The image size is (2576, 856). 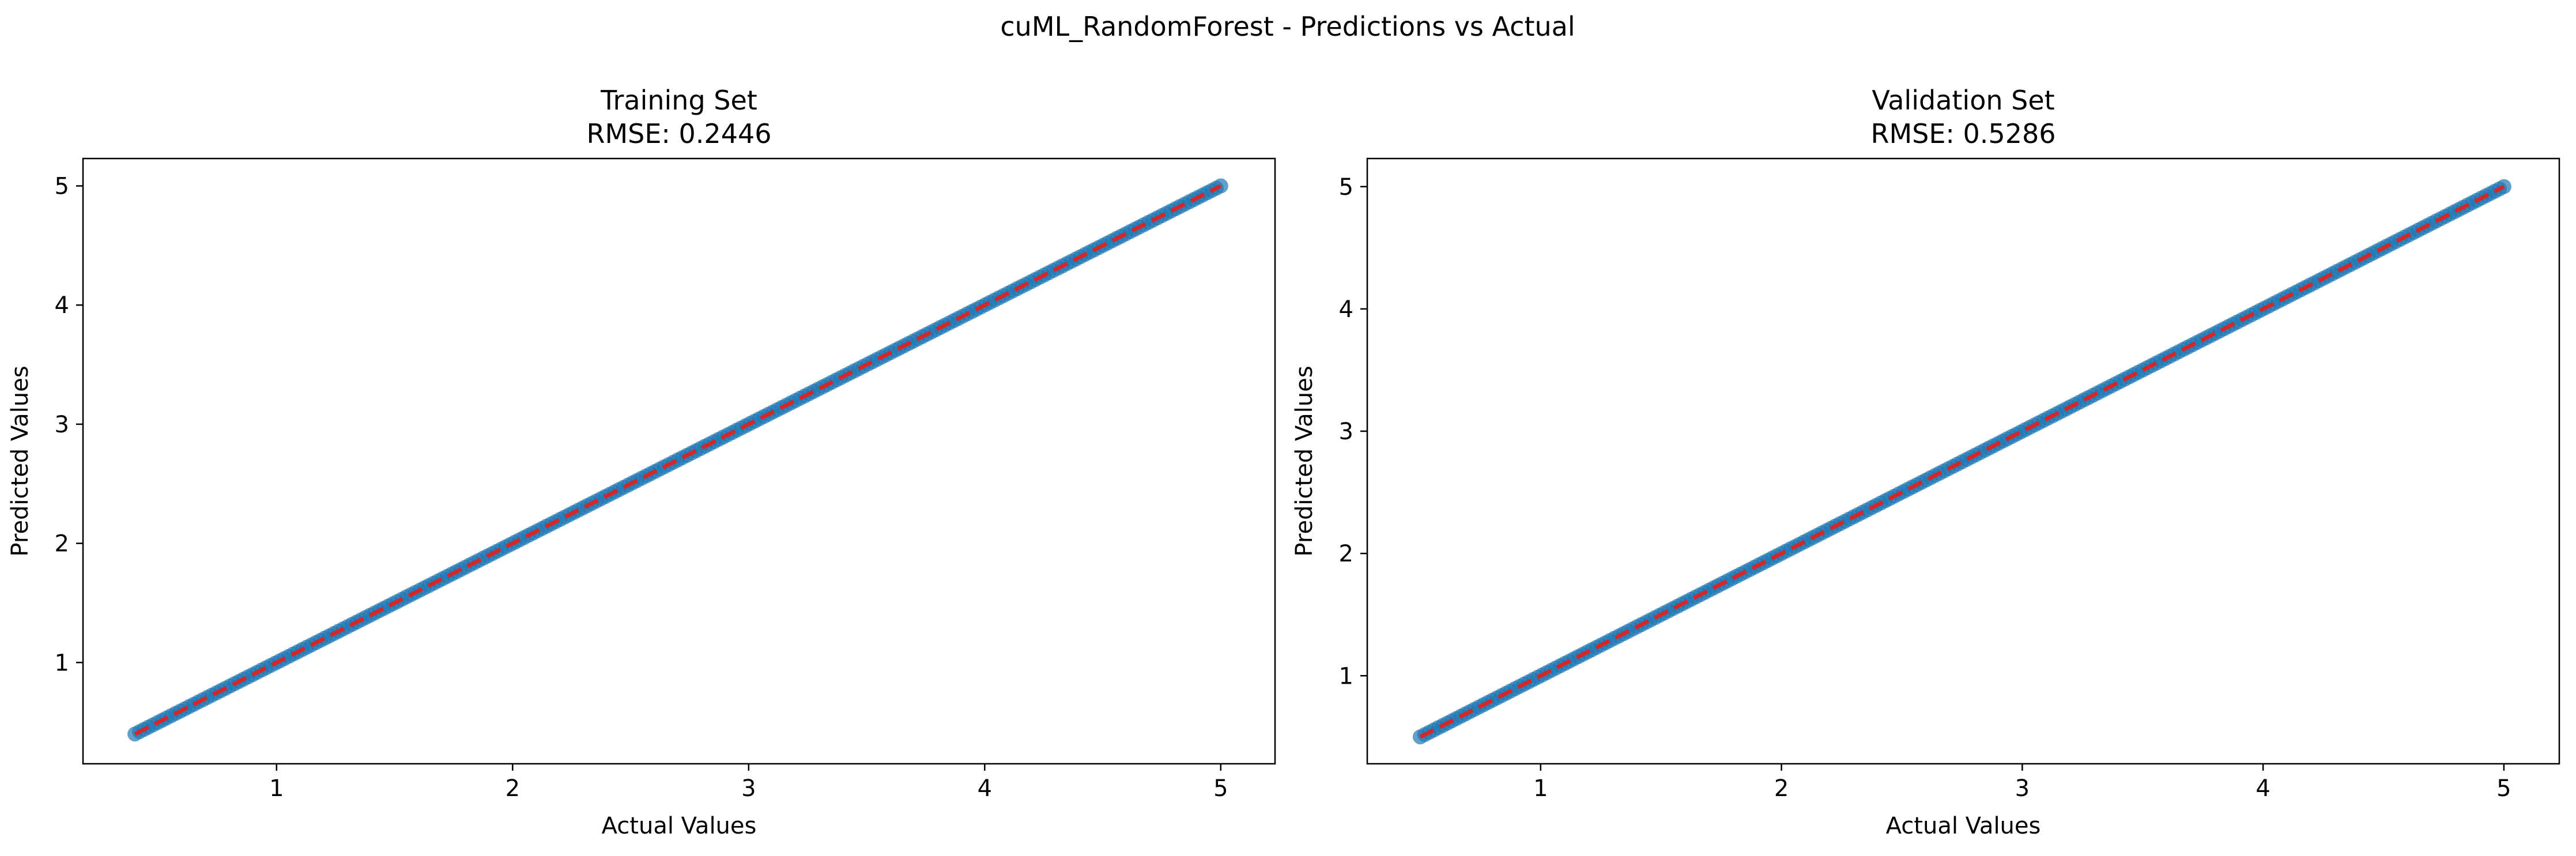 What do you see at coordinates (1963, 100) in the screenshot?
I see `panel-title: Validation Set` at bounding box center [1963, 100].